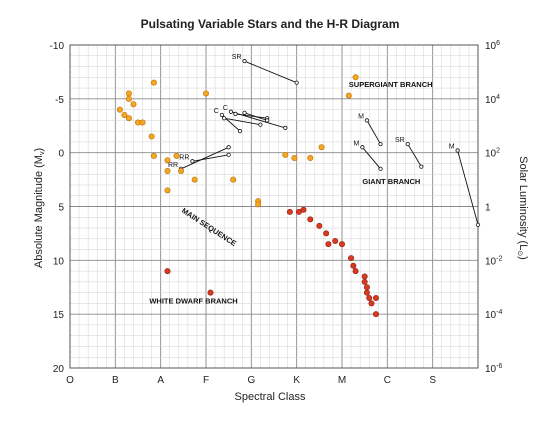  What do you see at coordinates (160, 380) in the screenshot?
I see `x-tick-label: A` at bounding box center [160, 380].